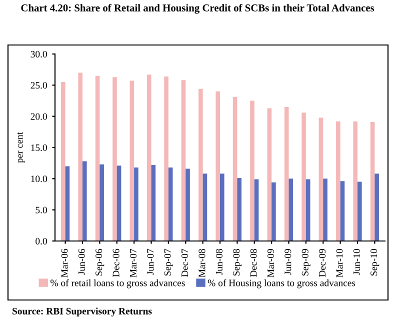 The height and width of the screenshot is (324, 395). I want to click on x-tick-label: Mar-08, so click(202, 263).